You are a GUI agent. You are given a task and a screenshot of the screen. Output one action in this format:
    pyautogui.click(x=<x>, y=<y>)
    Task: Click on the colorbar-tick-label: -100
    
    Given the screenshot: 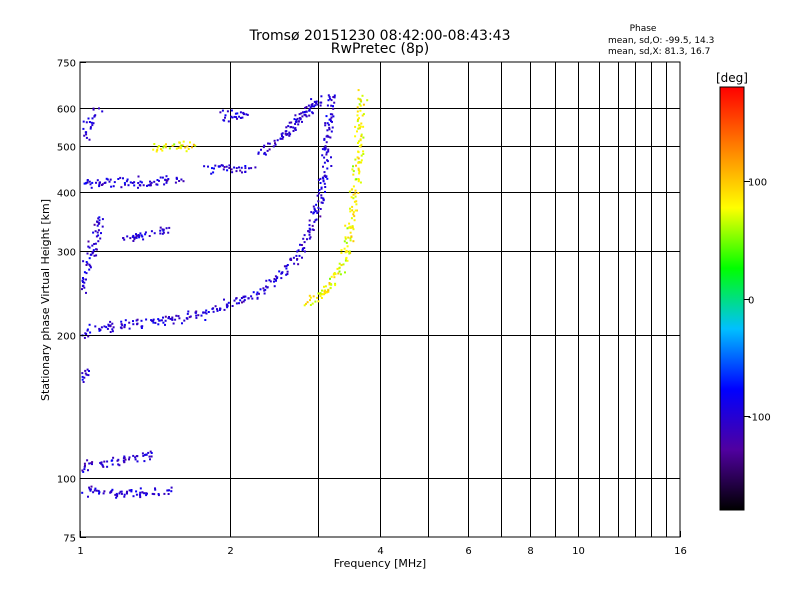 What is the action you would take?
    pyautogui.click(x=759, y=418)
    